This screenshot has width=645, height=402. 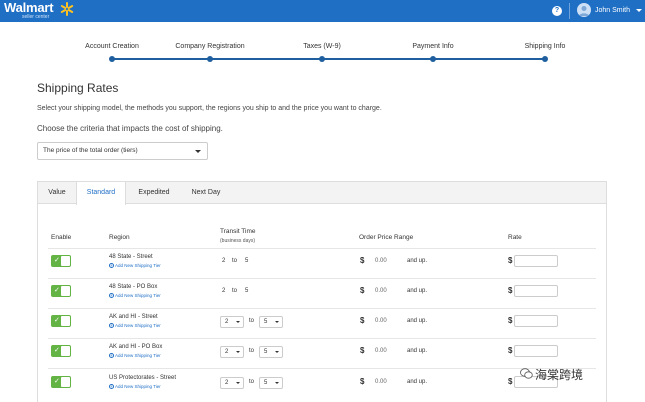 What do you see at coordinates (386, 237) in the screenshot?
I see `header-order-price-range: Order Price Range` at bounding box center [386, 237].